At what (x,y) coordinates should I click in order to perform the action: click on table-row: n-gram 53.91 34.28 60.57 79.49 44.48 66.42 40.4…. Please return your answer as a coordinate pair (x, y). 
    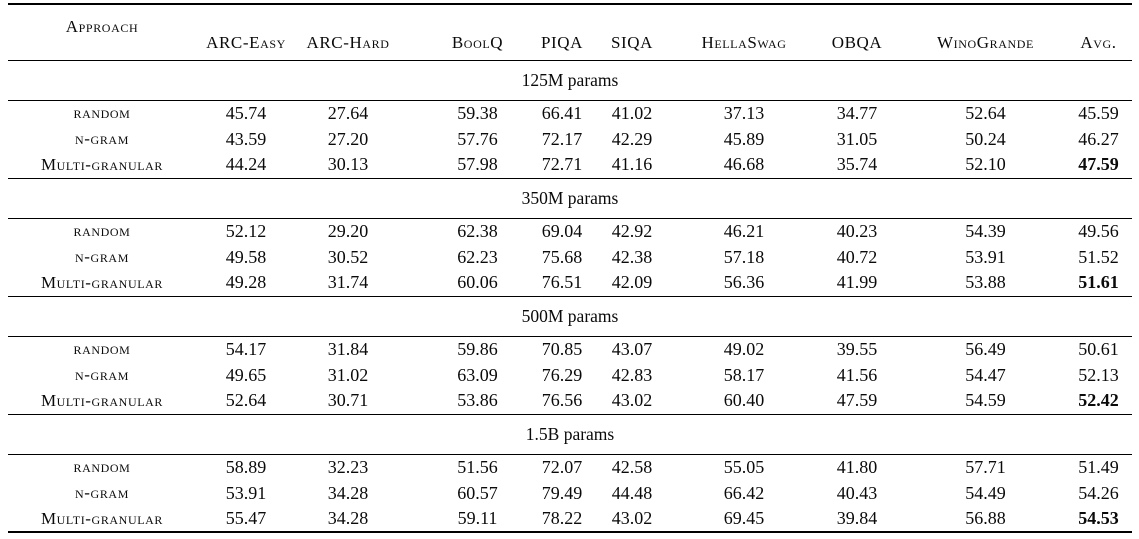
    Looking at the image, I should click on (570, 493).